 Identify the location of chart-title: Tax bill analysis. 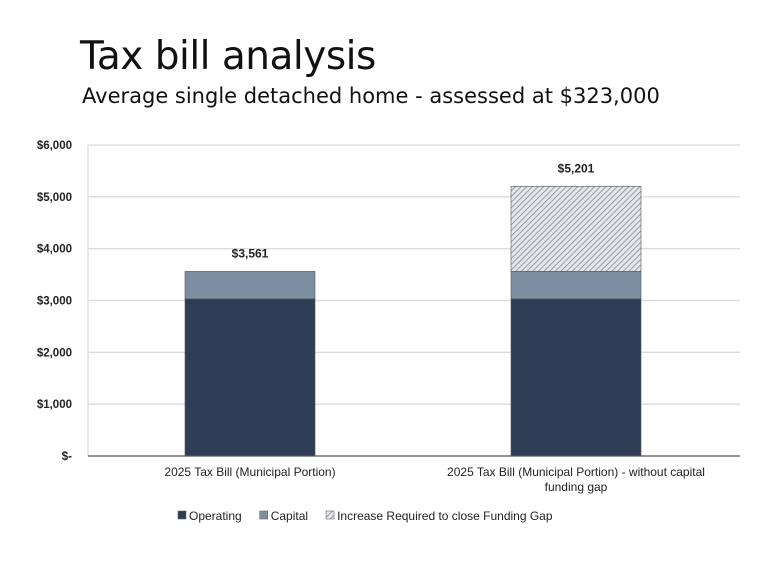
(228, 56).